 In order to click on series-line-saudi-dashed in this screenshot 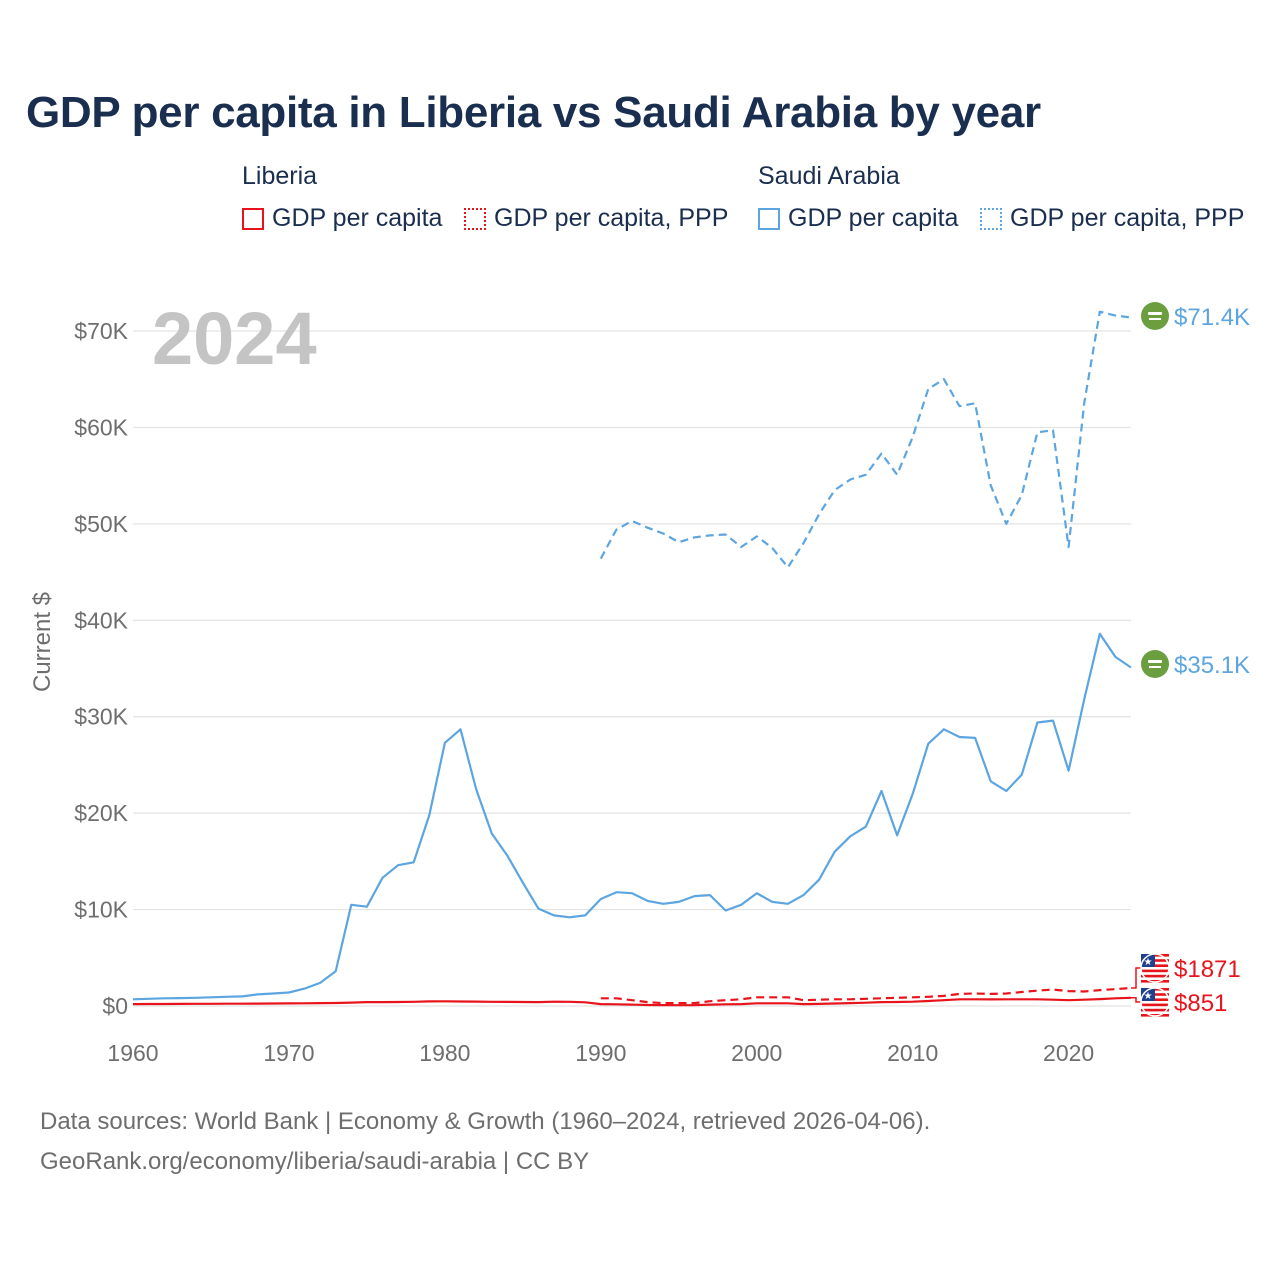, I will do `click(865, 439)`.